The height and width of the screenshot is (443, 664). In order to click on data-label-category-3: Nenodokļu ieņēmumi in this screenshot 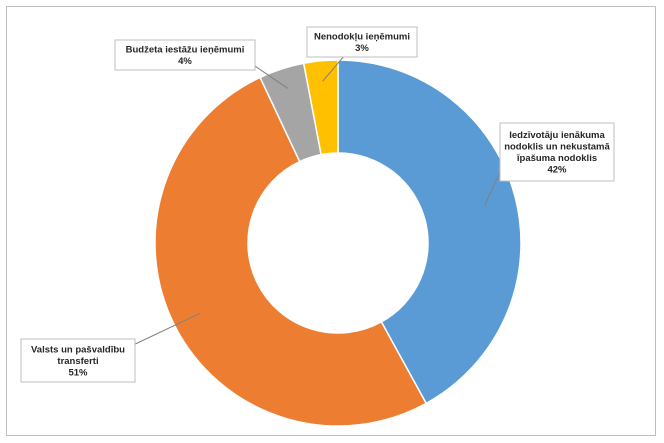, I will do `click(362, 37)`.